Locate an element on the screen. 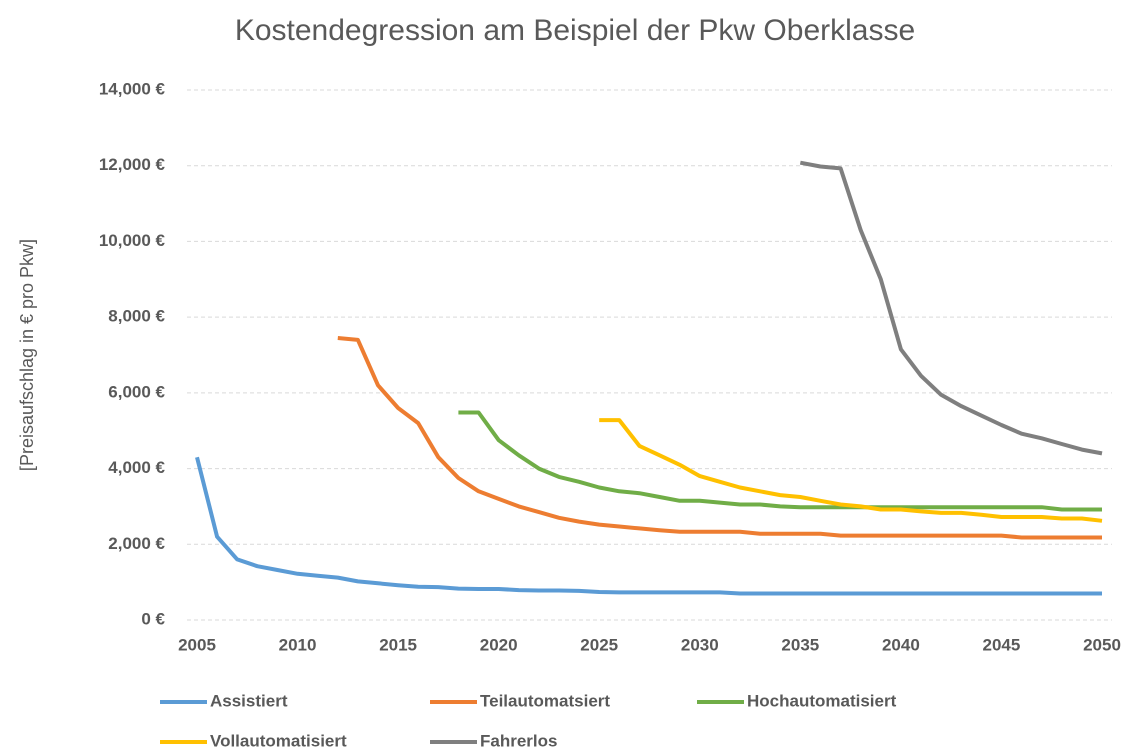 The image size is (1136, 755). y-tick-label: 0 € is located at coordinates (153, 618).